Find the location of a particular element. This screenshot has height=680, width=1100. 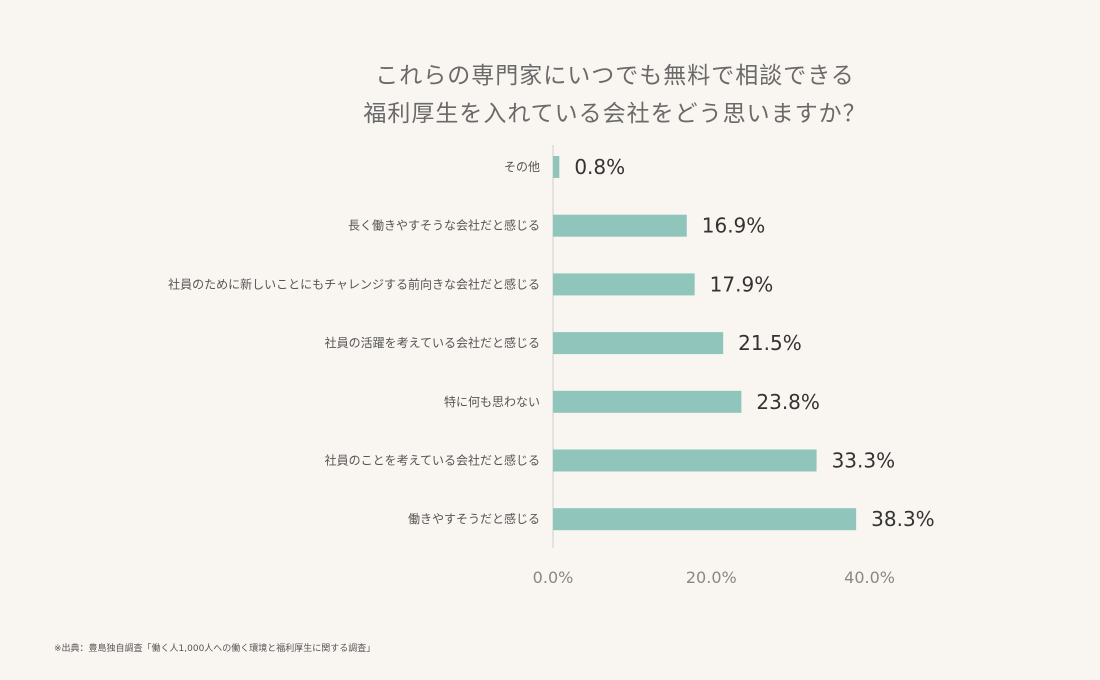

value-label: 16.9% is located at coordinates (734, 226).